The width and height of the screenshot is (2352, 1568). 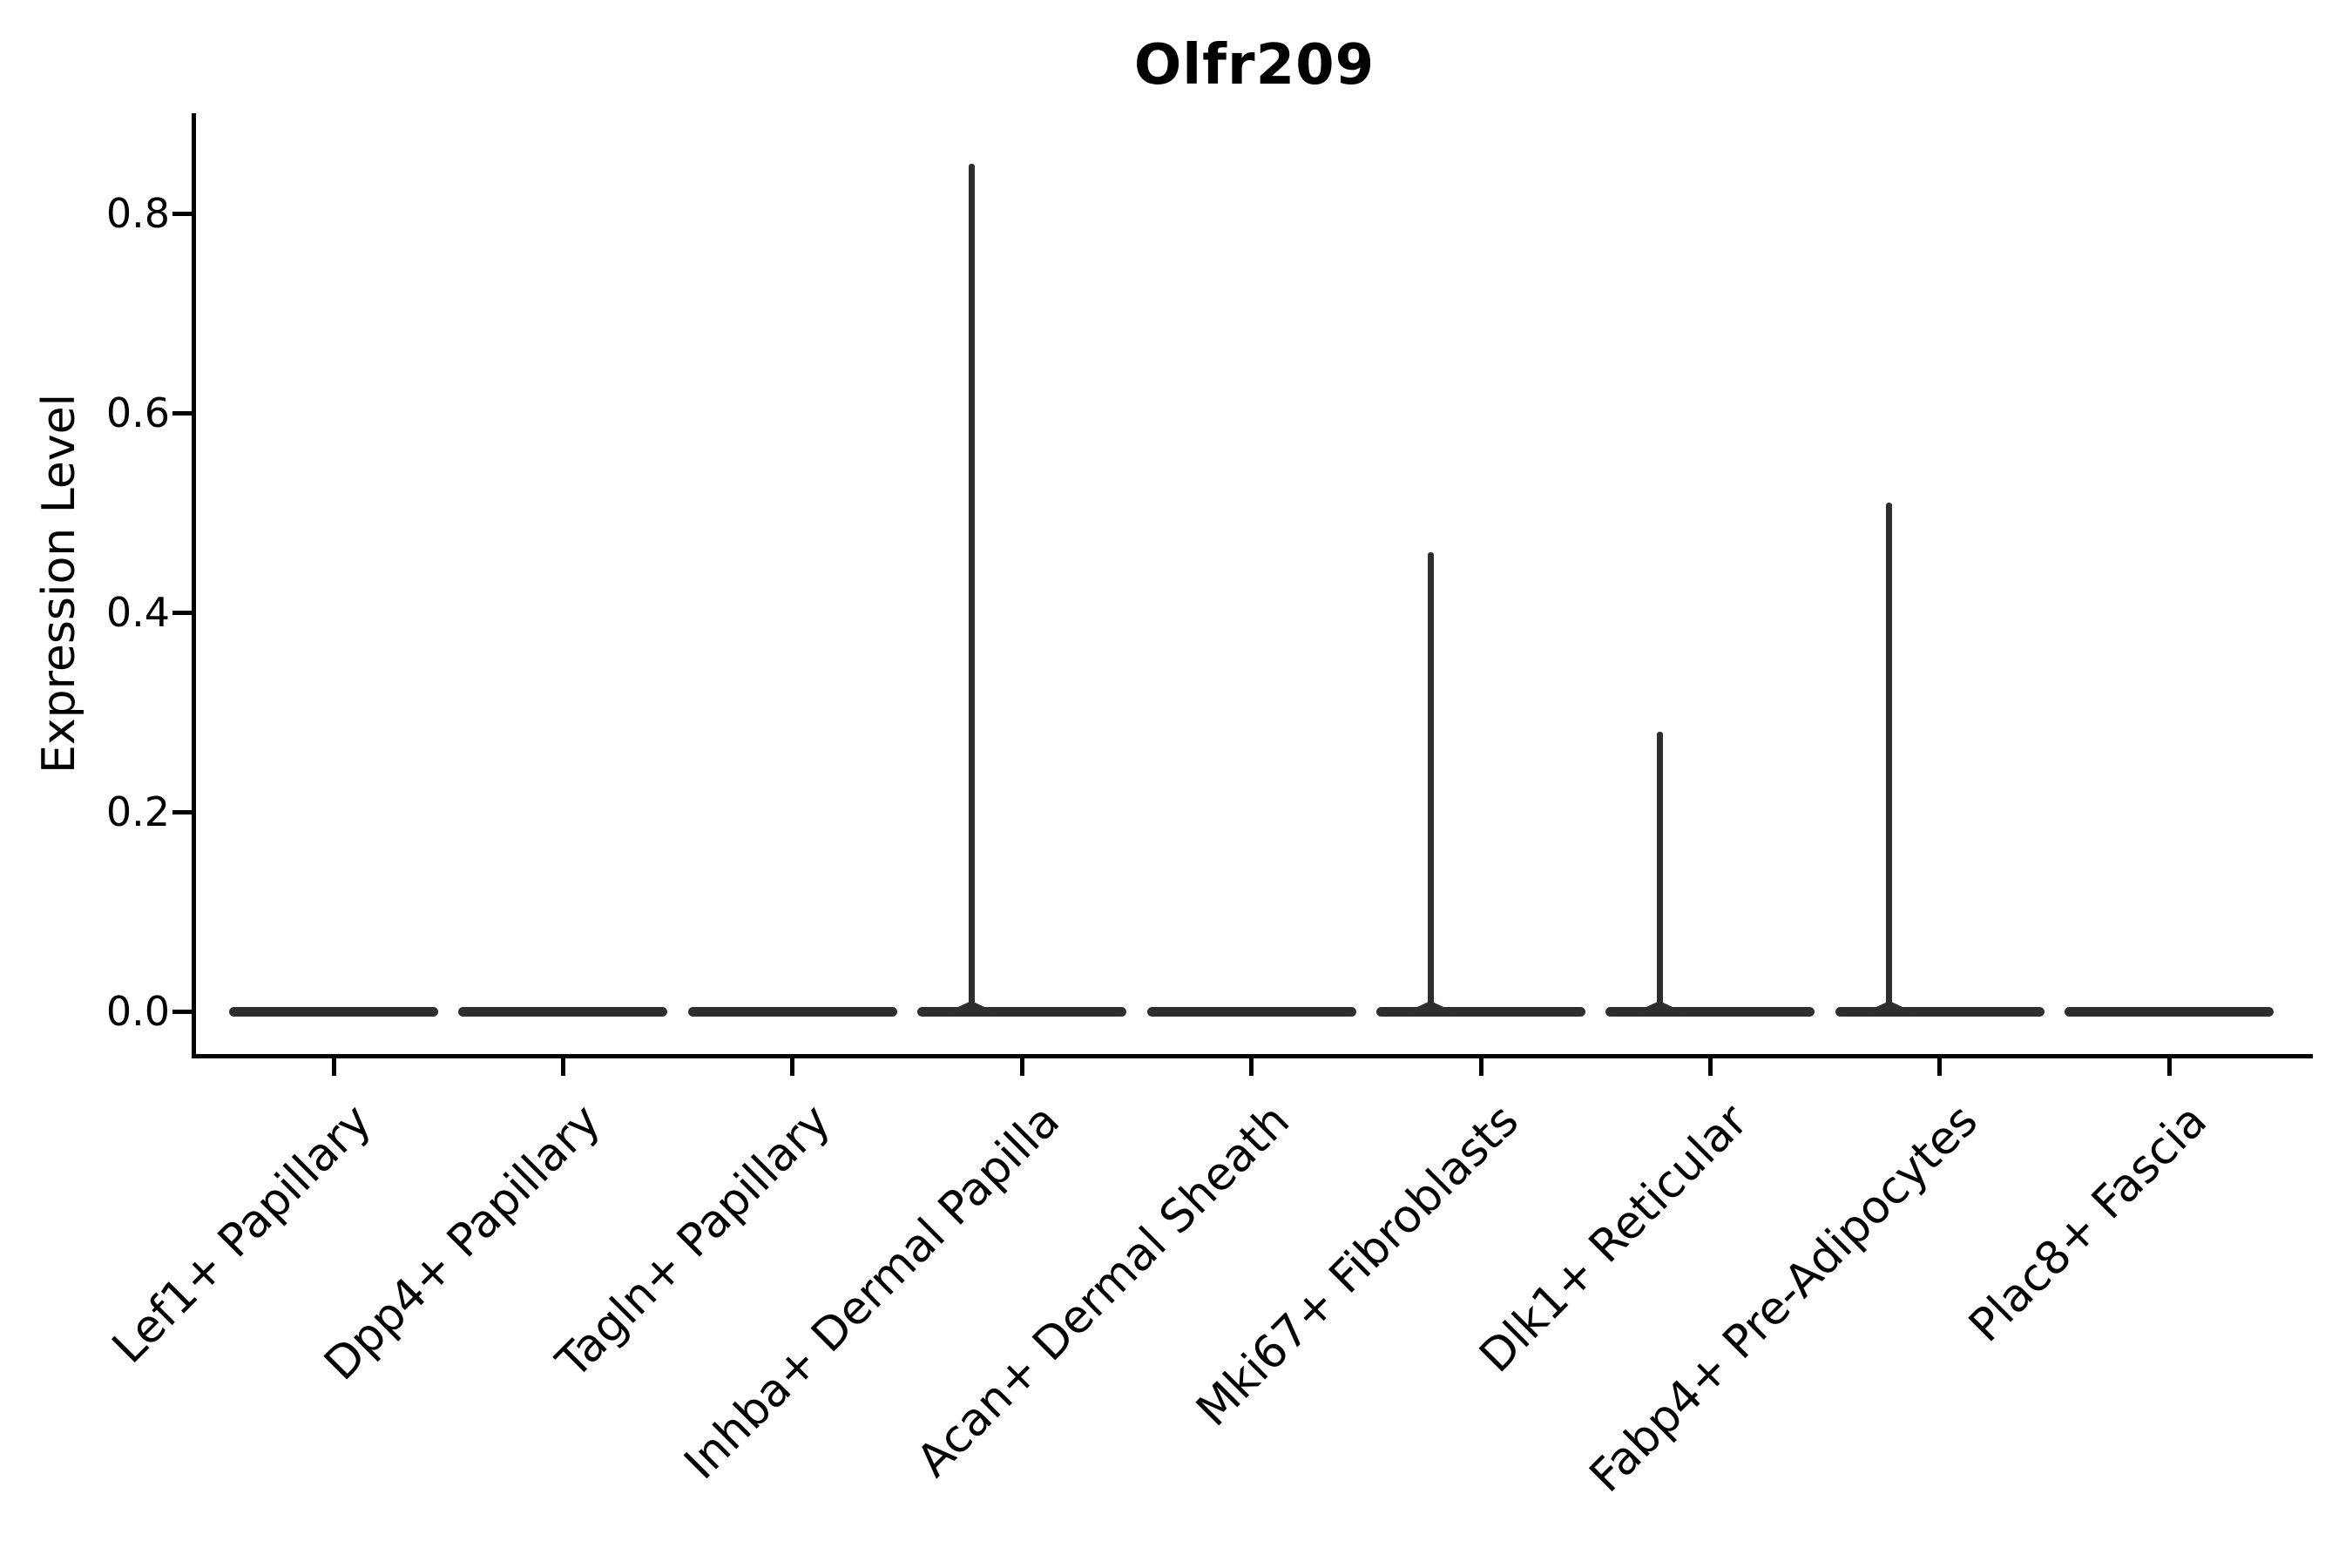 I want to click on y-axis-label-text: Expression Level, so click(x=59, y=583).